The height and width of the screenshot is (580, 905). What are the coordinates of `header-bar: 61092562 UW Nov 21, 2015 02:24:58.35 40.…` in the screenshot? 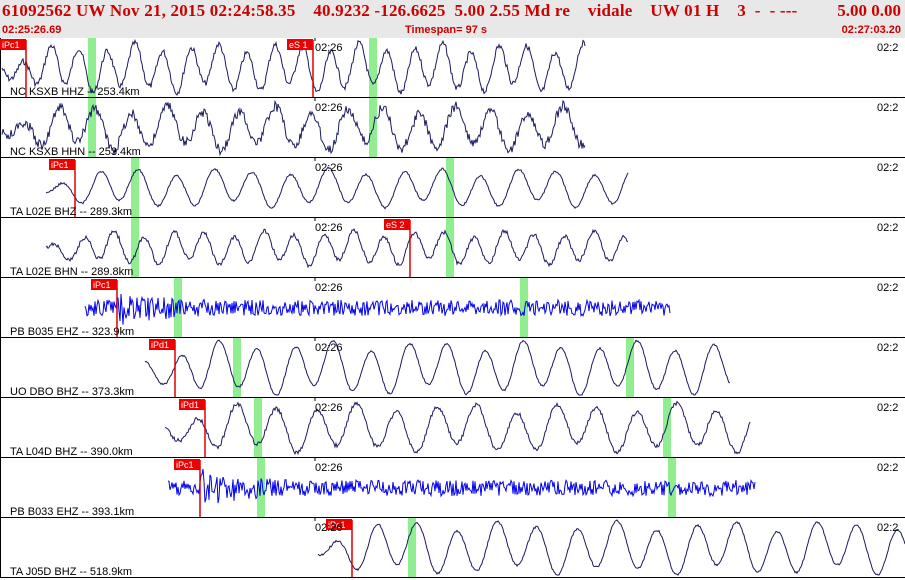 It's located at (452, 19).